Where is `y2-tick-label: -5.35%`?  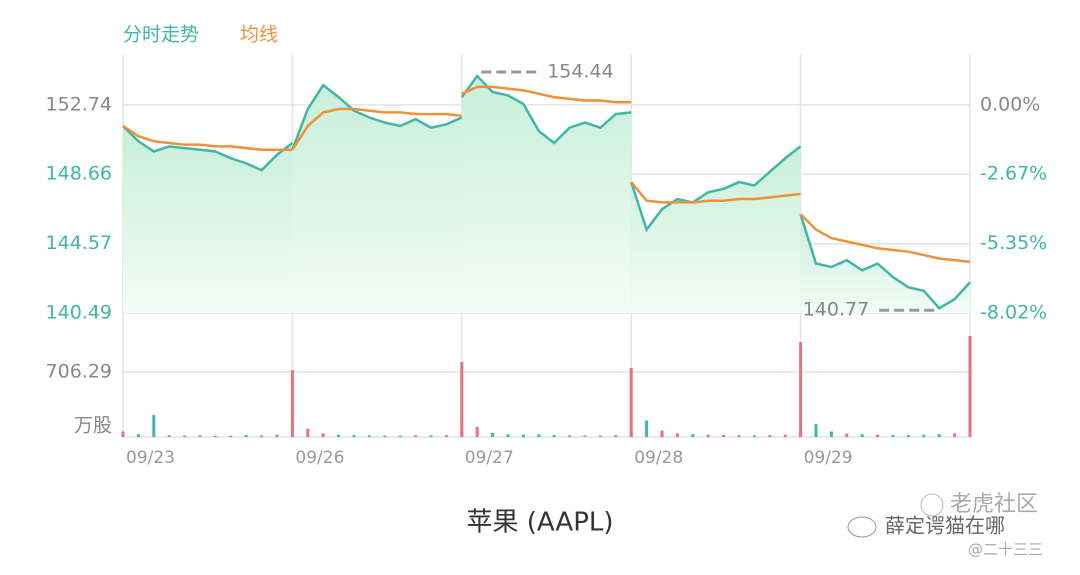 y2-tick-label: -5.35% is located at coordinates (1013, 243).